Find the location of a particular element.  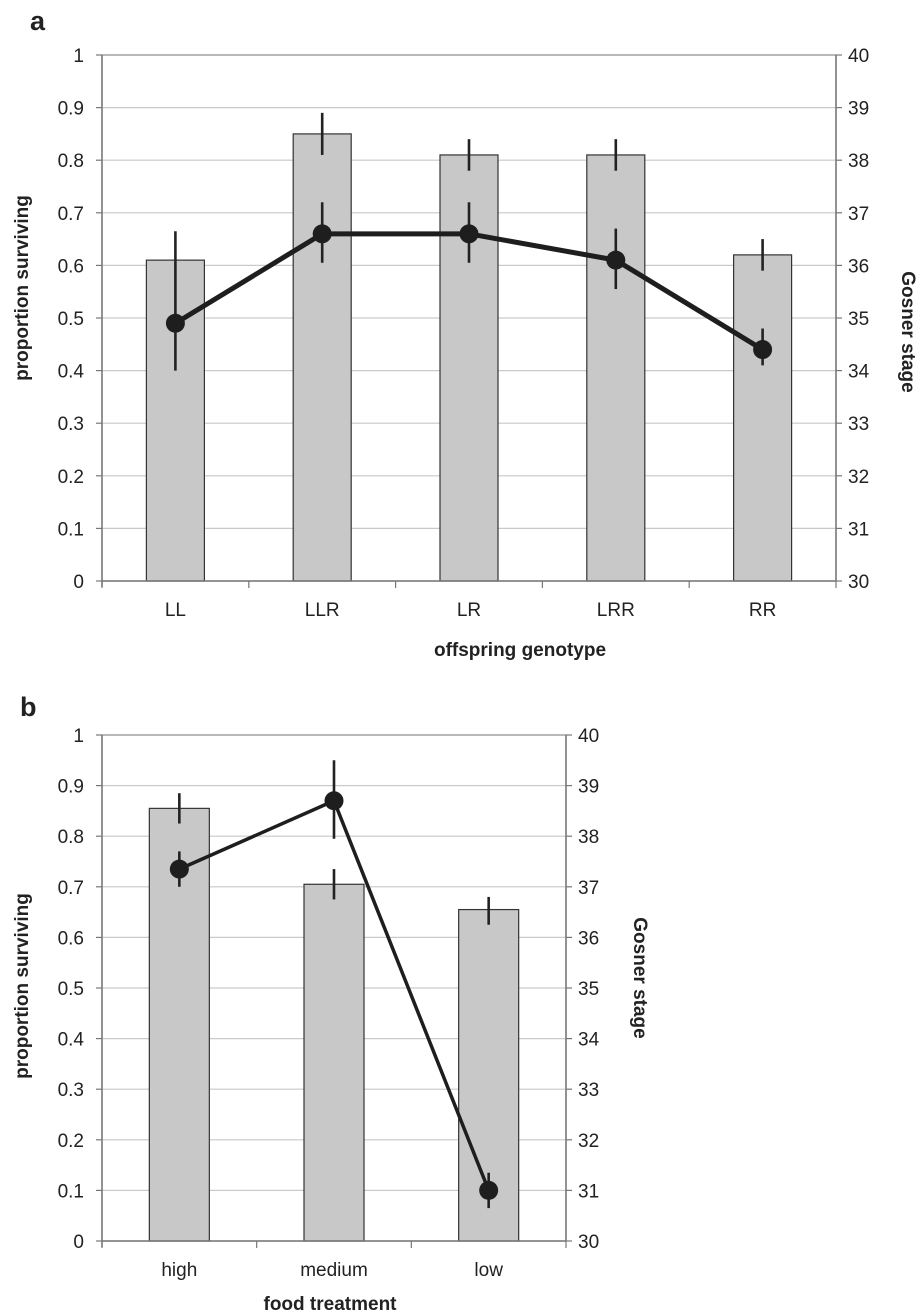

panel-b-left-tick-label: 0.1 is located at coordinates (71, 1191).